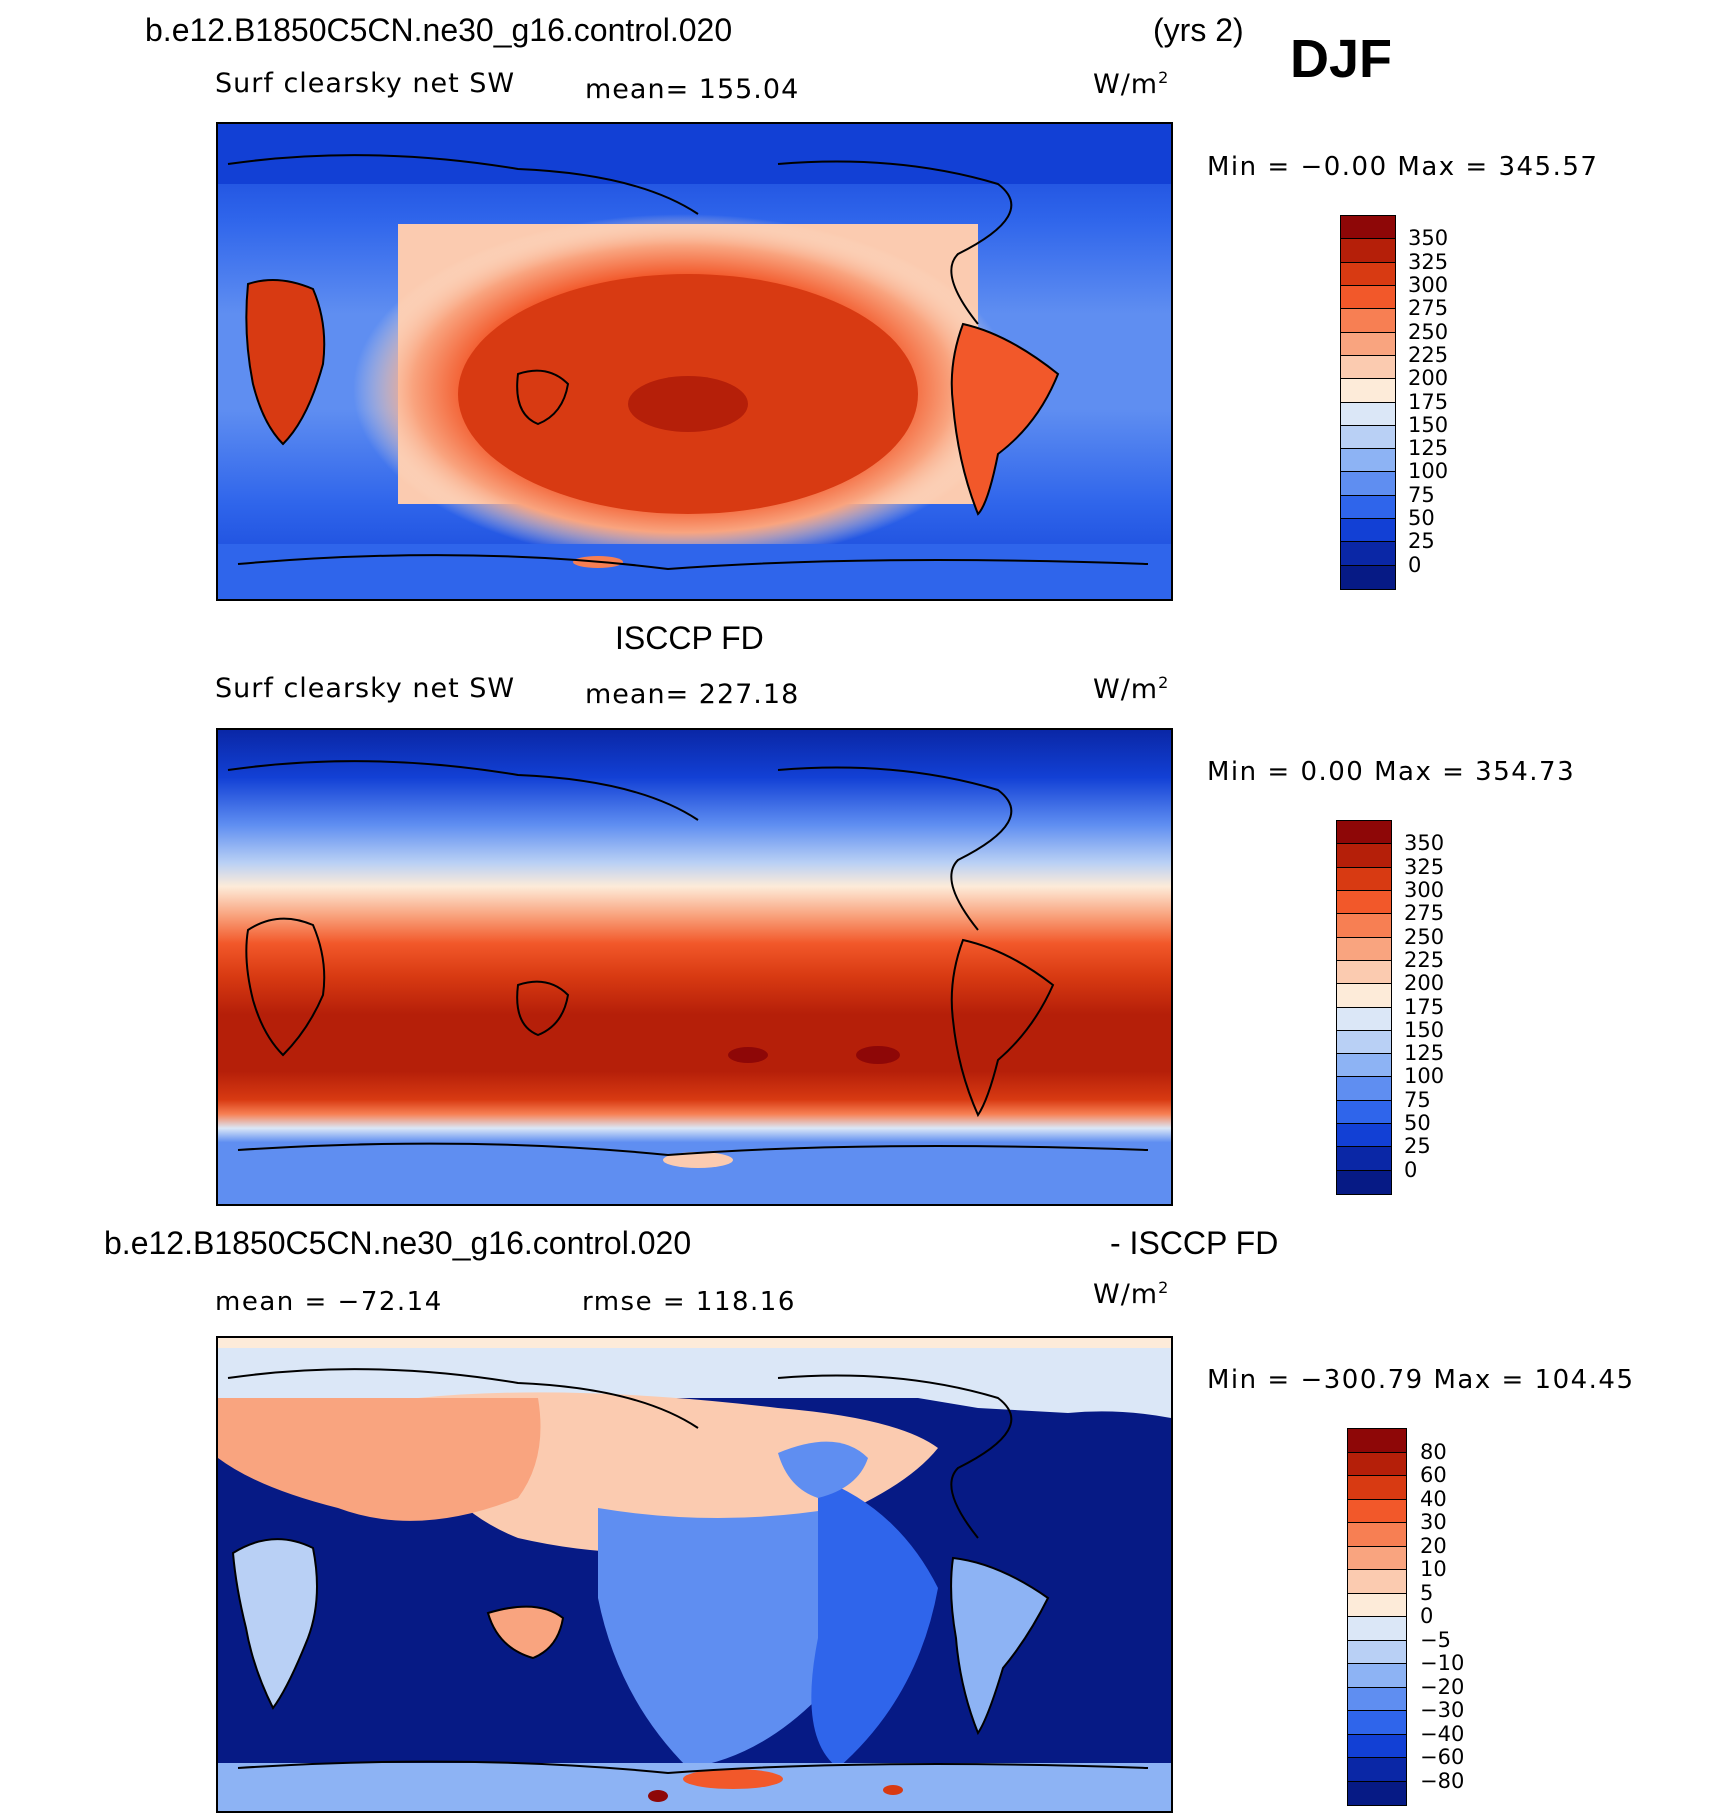 Image resolution: width=1710 pixels, height=1819 pixels. What do you see at coordinates (1424, 1076) in the screenshot?
I see `panel2-colorbar-tick-label: 100` at bounding box center [1424, 1076].